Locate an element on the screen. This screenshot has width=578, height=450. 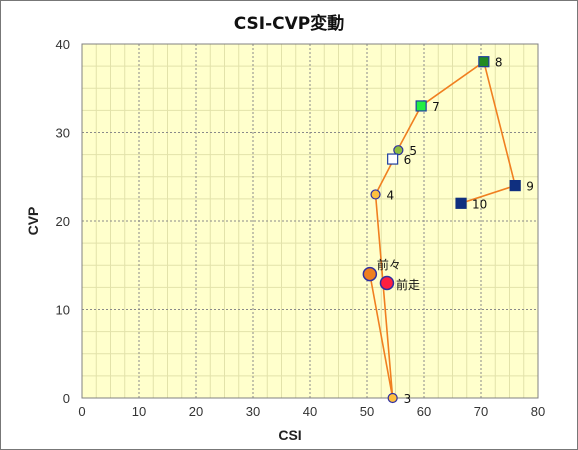
x-tick-label: 0 is located at coordinates (81, 411).